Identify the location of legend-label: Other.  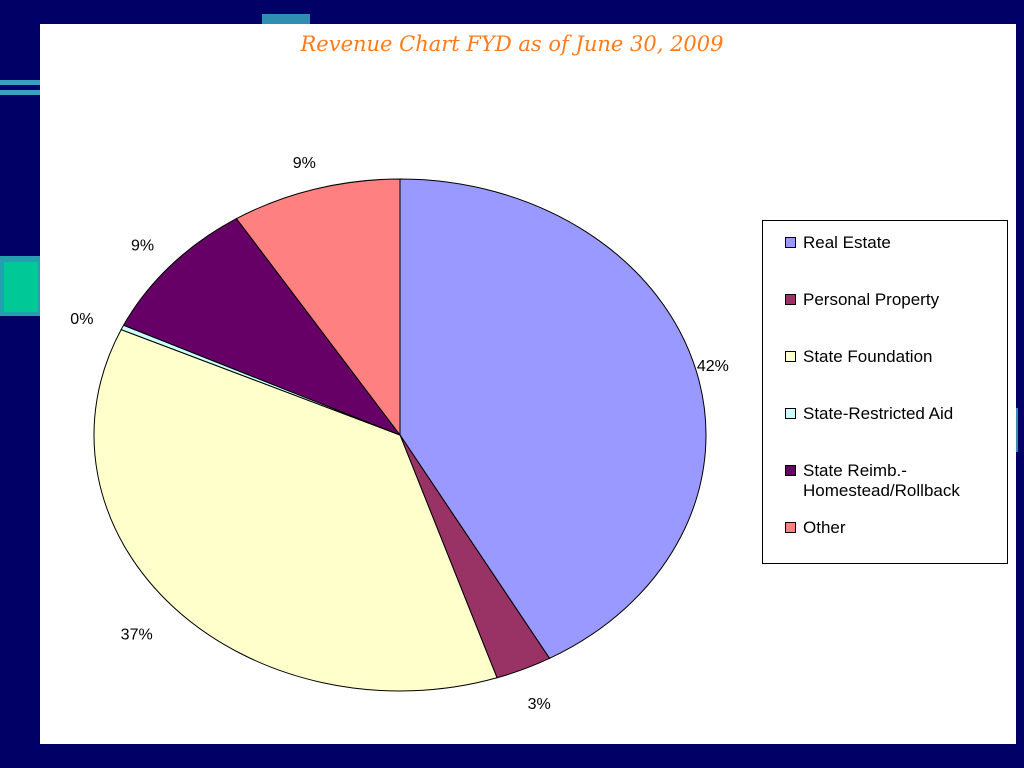
(824, 527).